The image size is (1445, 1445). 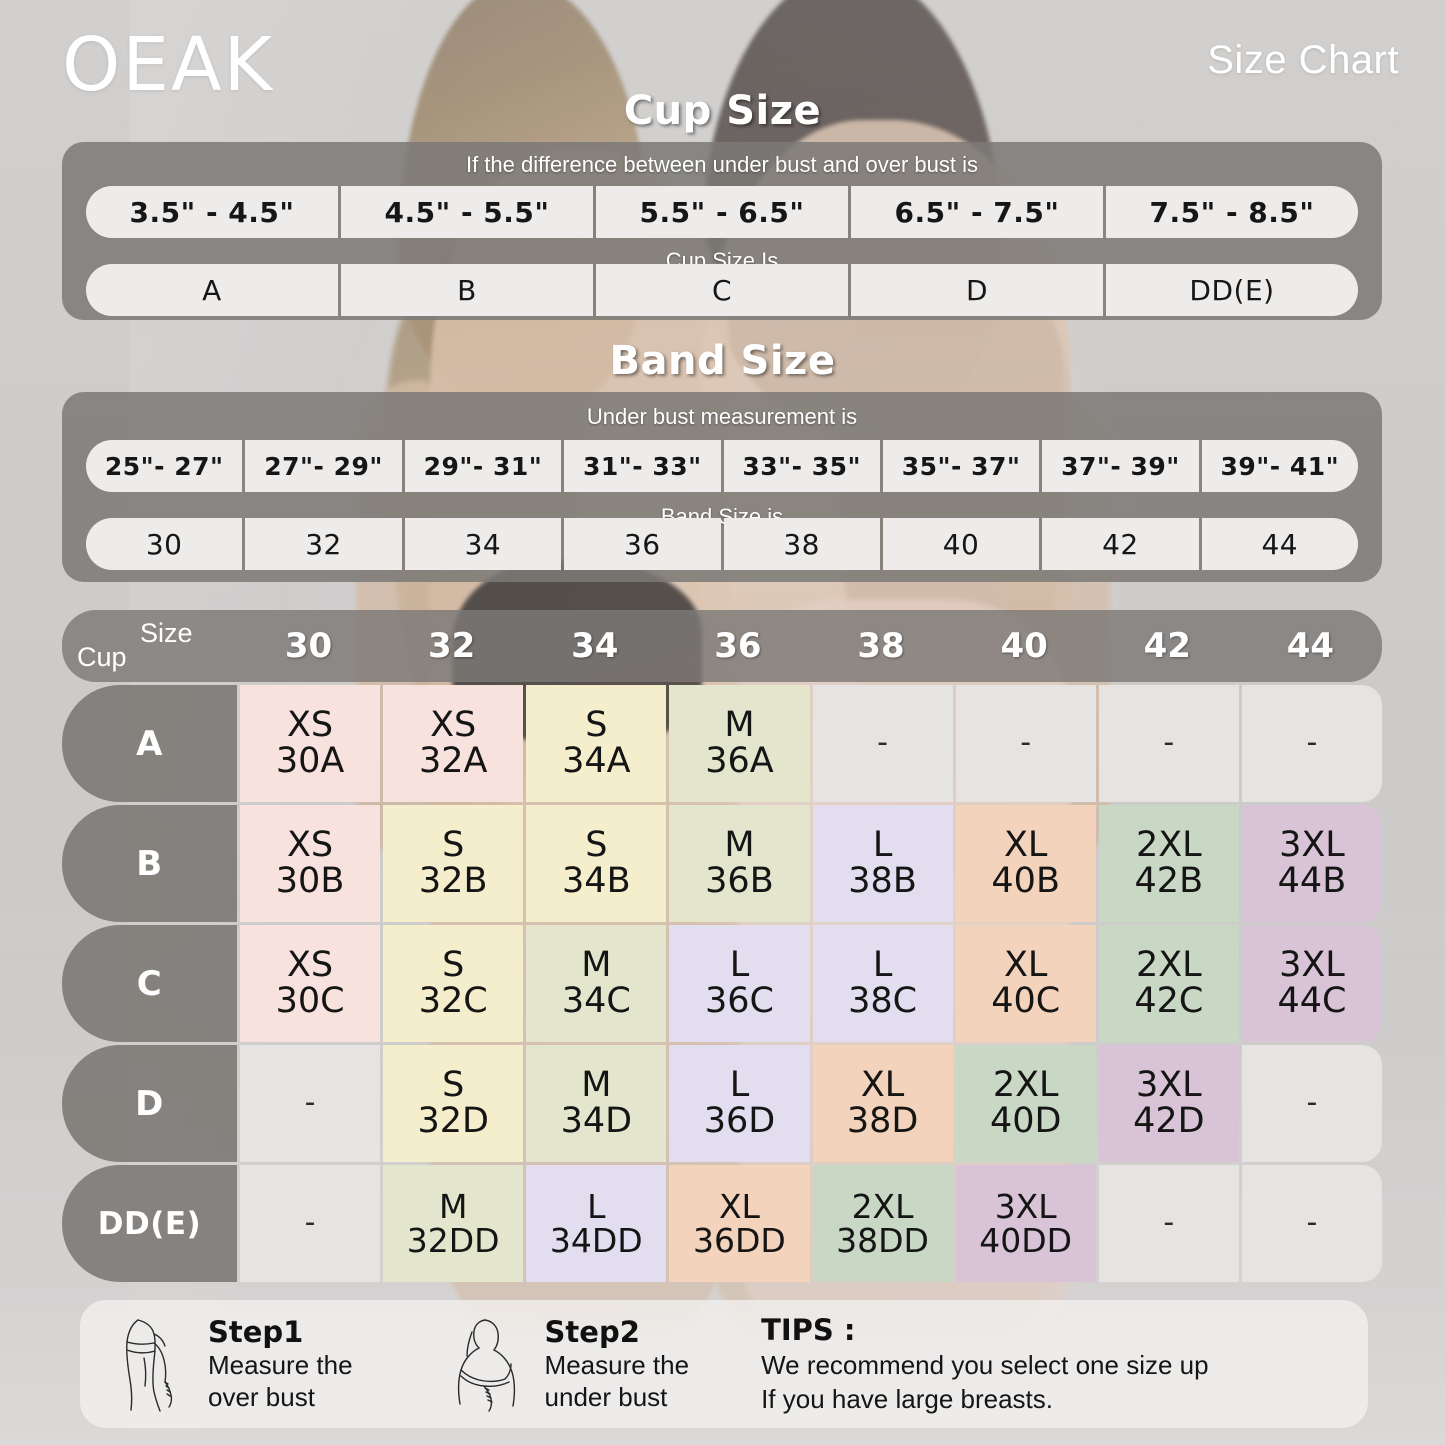 I want to click on cup-range-cell: 6.5" - 7.5", so click(x=977, y=212).